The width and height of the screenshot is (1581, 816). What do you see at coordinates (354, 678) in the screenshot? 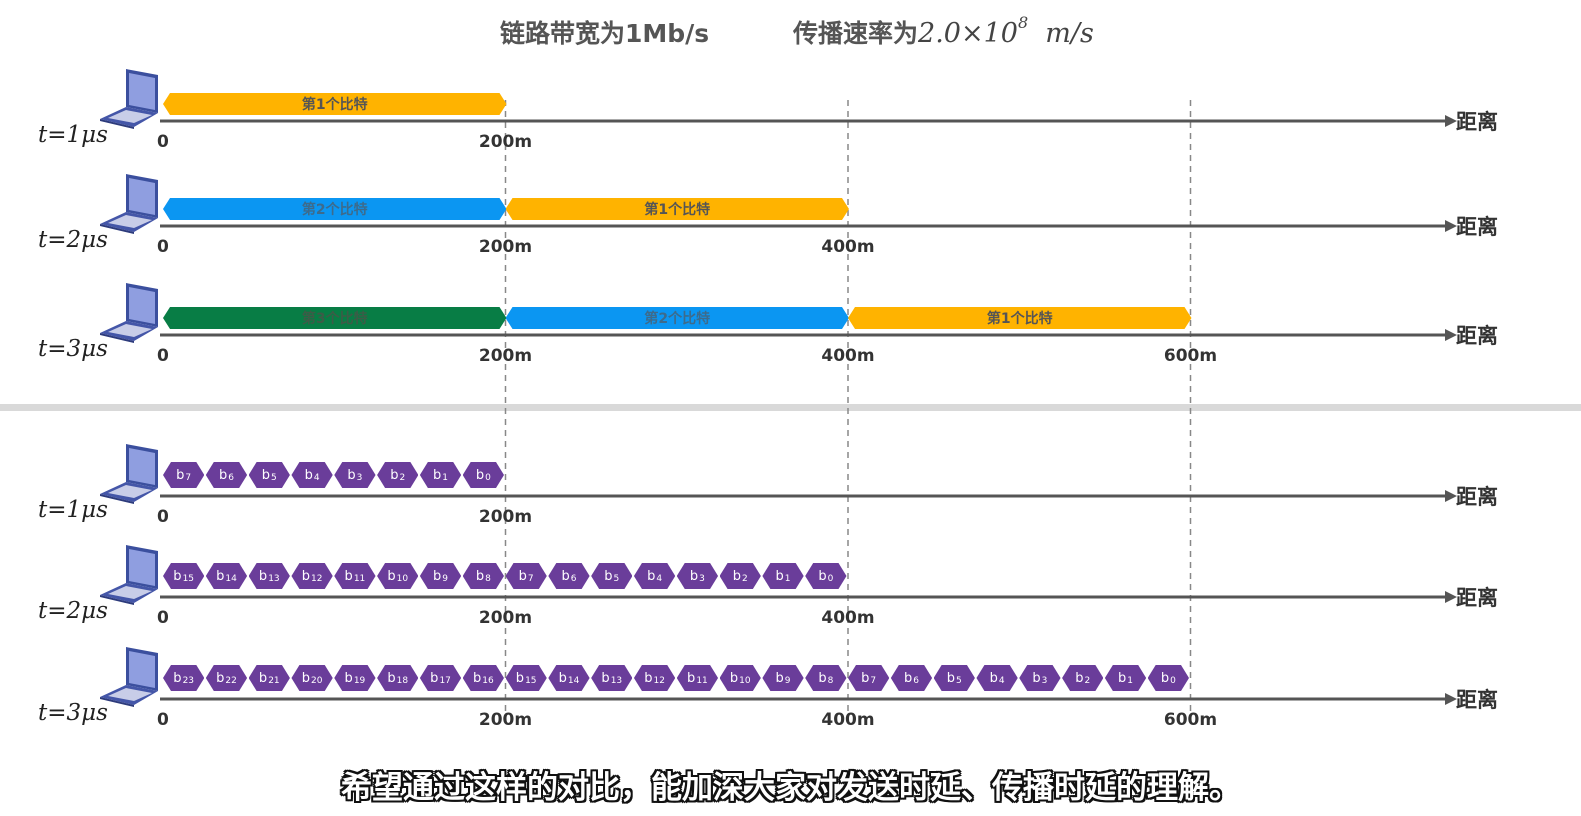
I see `bit-hexagon: b 19` at bounding box center [354, 678].